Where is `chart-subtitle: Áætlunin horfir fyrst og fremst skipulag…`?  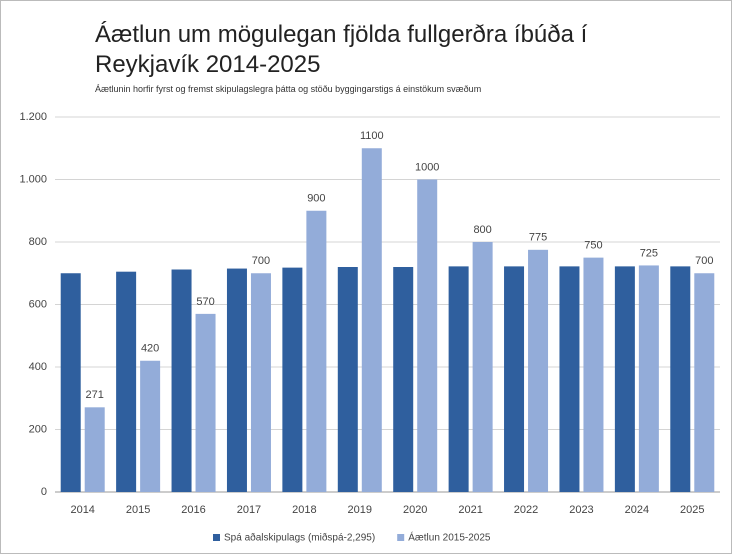
chart-subtitle: Áætlunin horfir fyrst og fremst skipulag… is located at coordinates (288, 89).